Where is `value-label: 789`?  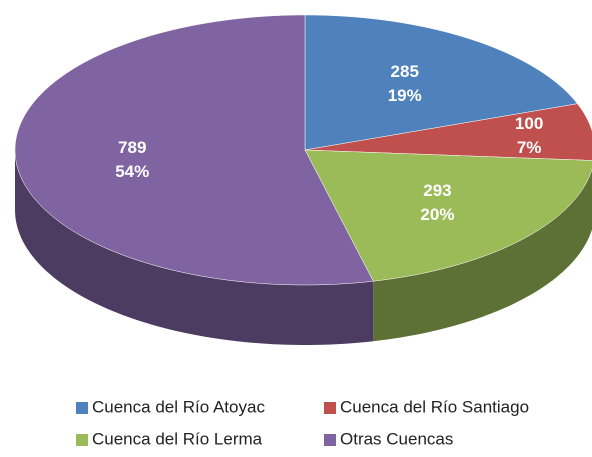
value-label: 789 is located at coordinates (132, 147).